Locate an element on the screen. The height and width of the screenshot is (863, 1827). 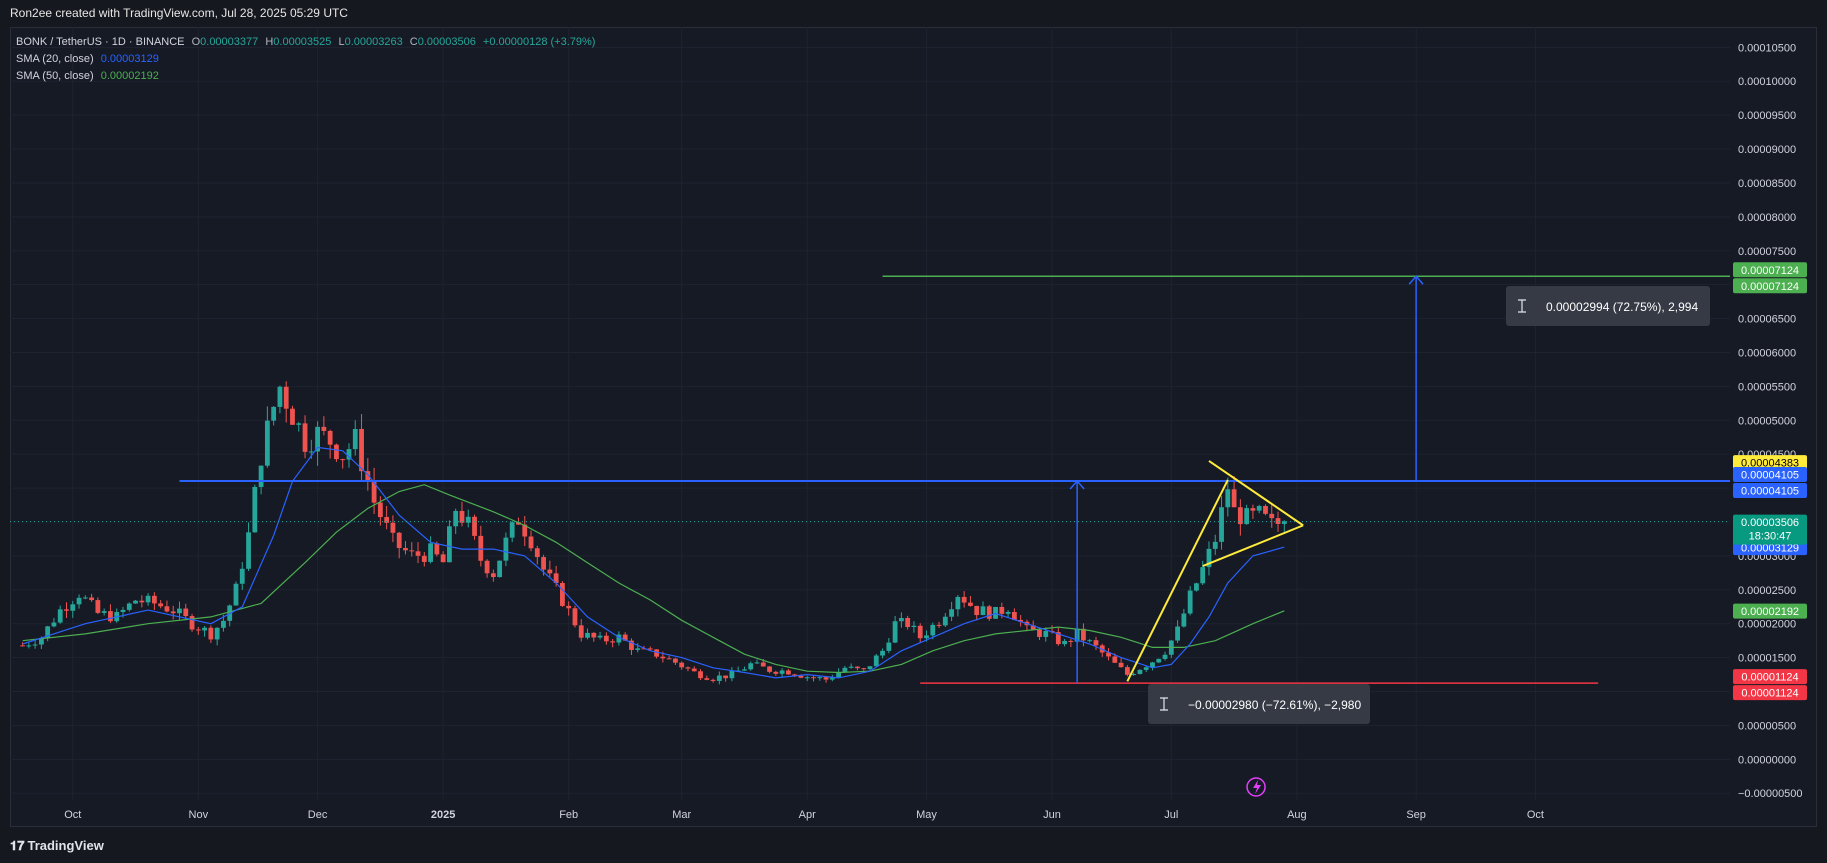
y-tick-label: 0.00006000 is located at coordinates (1767, 353).